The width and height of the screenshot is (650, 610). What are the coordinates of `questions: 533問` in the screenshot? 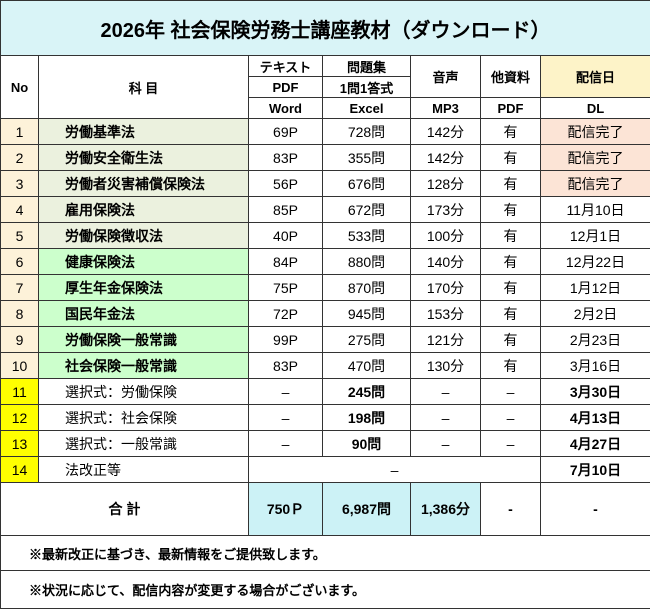 It's located at (366, 235).